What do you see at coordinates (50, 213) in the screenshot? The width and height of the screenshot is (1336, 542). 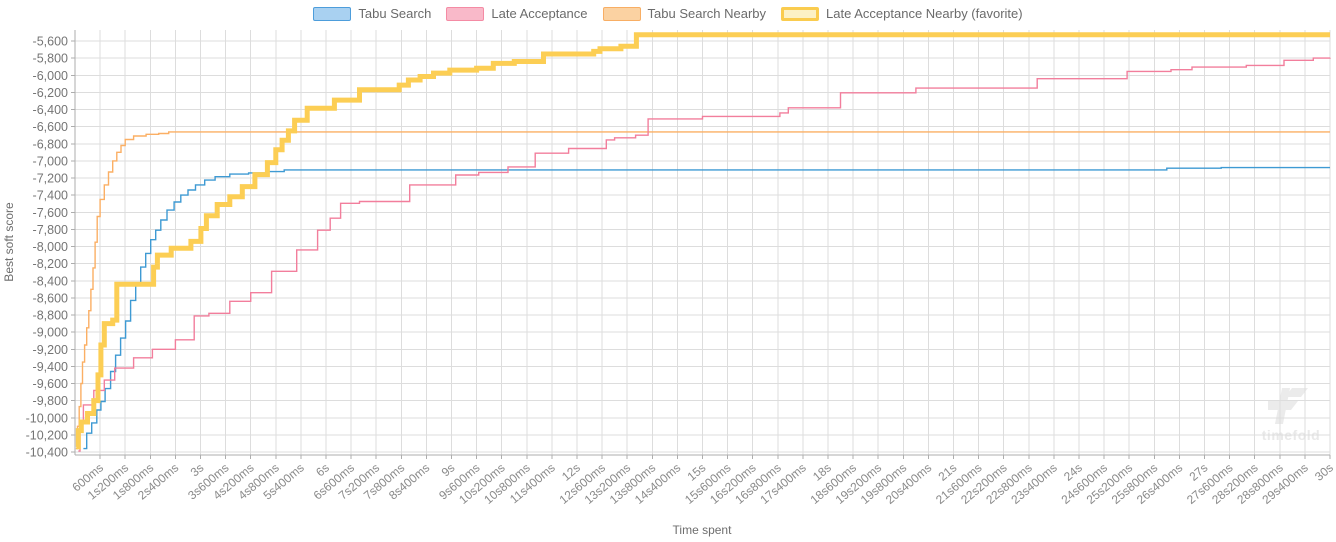 I see `y-tick-label: -7,600` at bounding box center [50, 213].